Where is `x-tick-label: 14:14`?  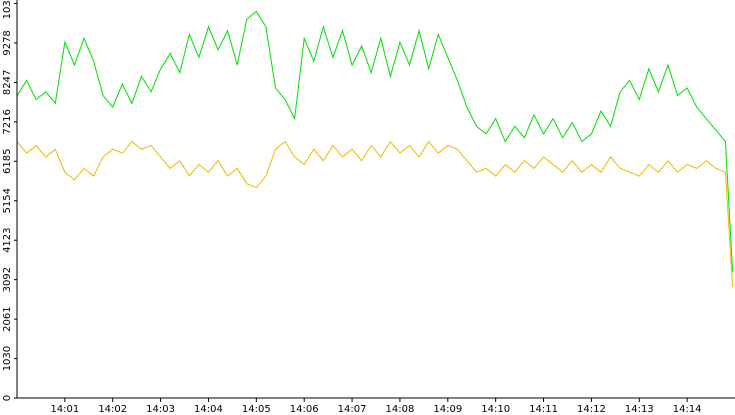 x-tick-label: 14:14 is located at coordinates (687, 409).